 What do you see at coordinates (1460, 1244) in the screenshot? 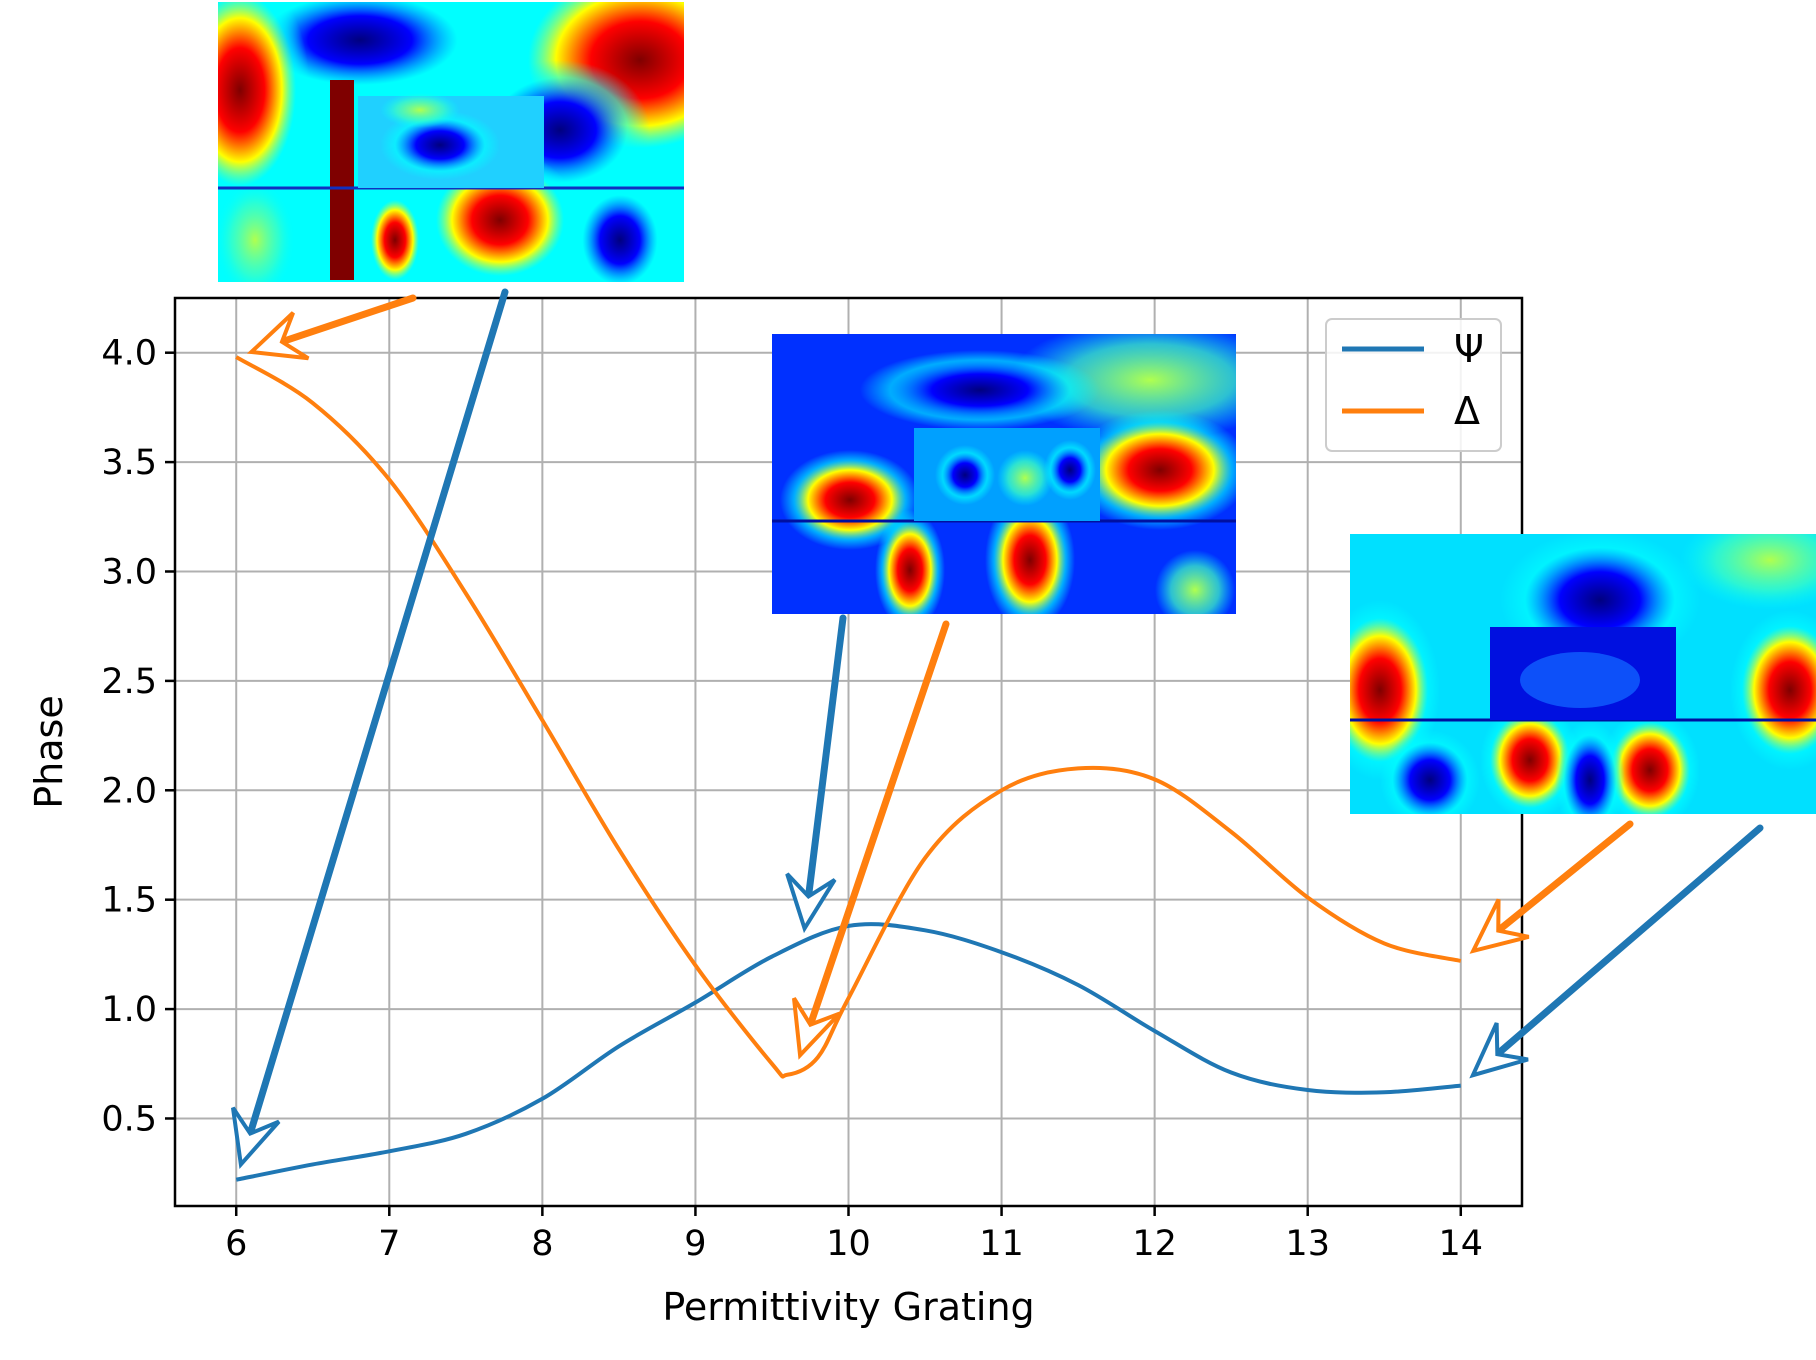
I see `x-tick-label: 14` at bounding box center [1460, 1244].